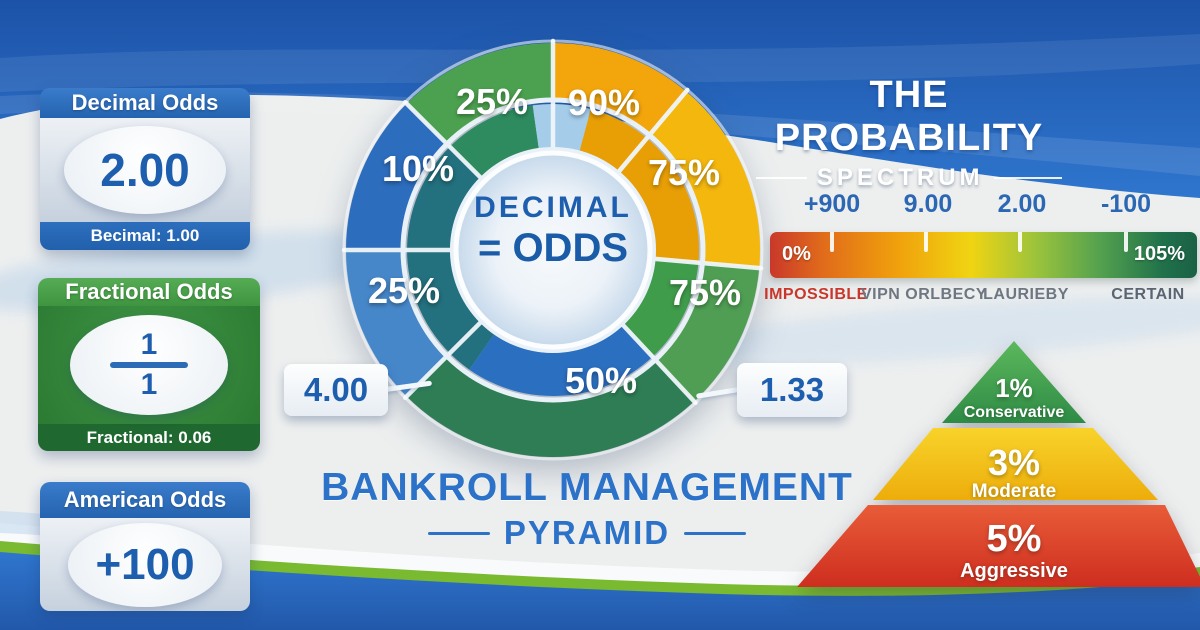 The image size is (1200, 630). What do you see at coordinates (1027, 178) in the screenshot?
I see `spectrum-title-dash-right` at bounding box center [1027, 178].